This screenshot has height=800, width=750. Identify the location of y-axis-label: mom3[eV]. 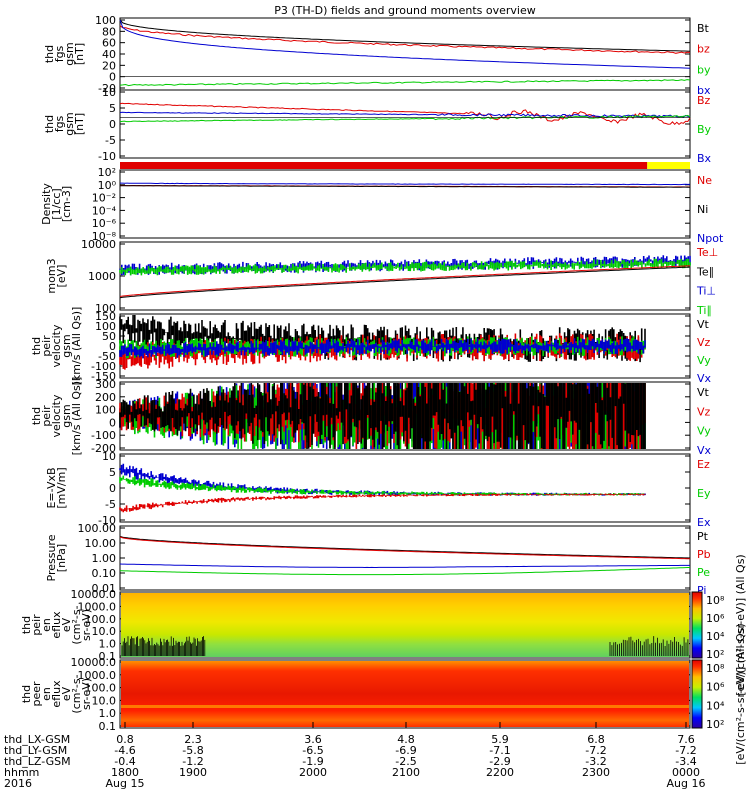
(56, 275).